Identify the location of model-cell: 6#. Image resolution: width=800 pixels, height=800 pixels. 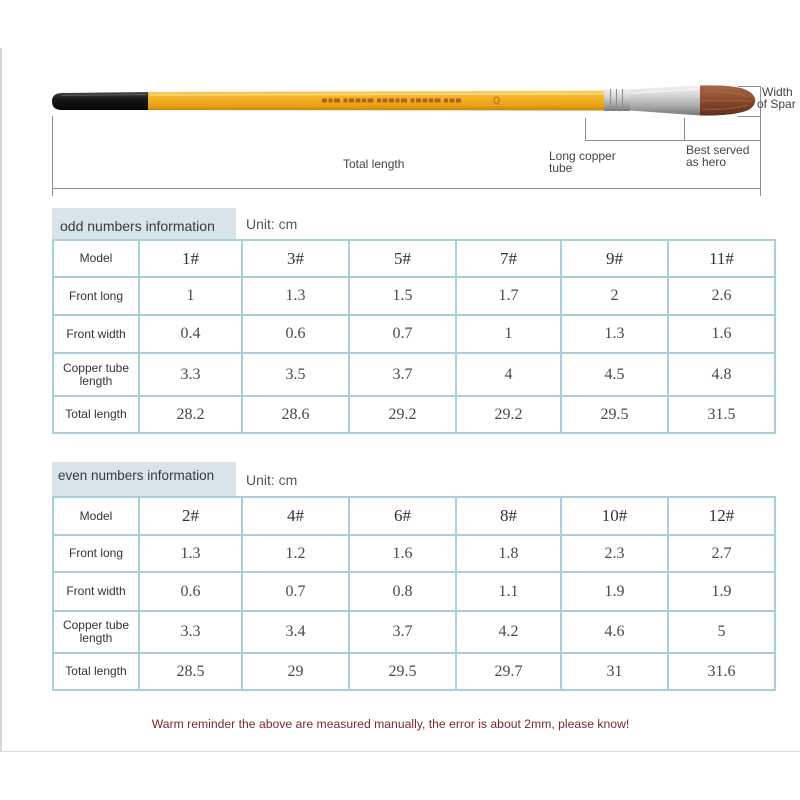
(402, 516).